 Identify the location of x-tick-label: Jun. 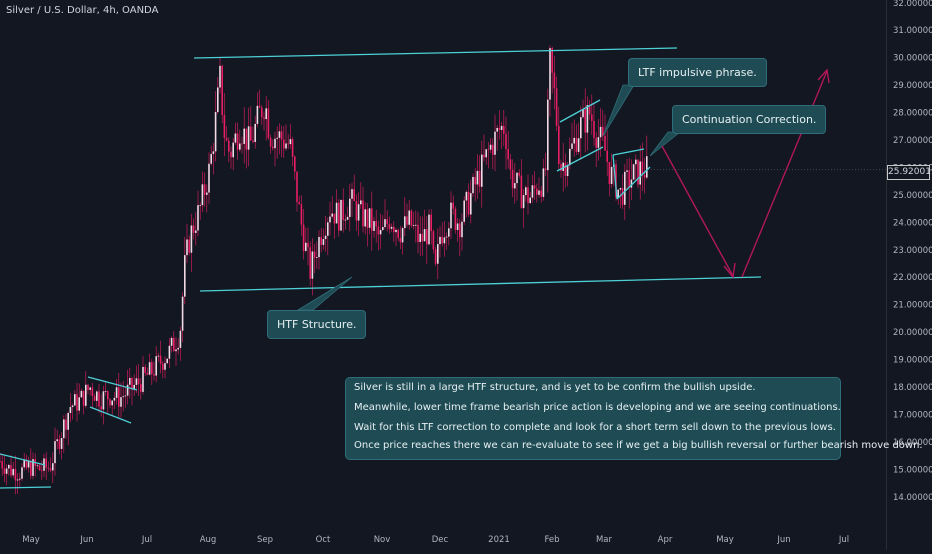
(783, 540).